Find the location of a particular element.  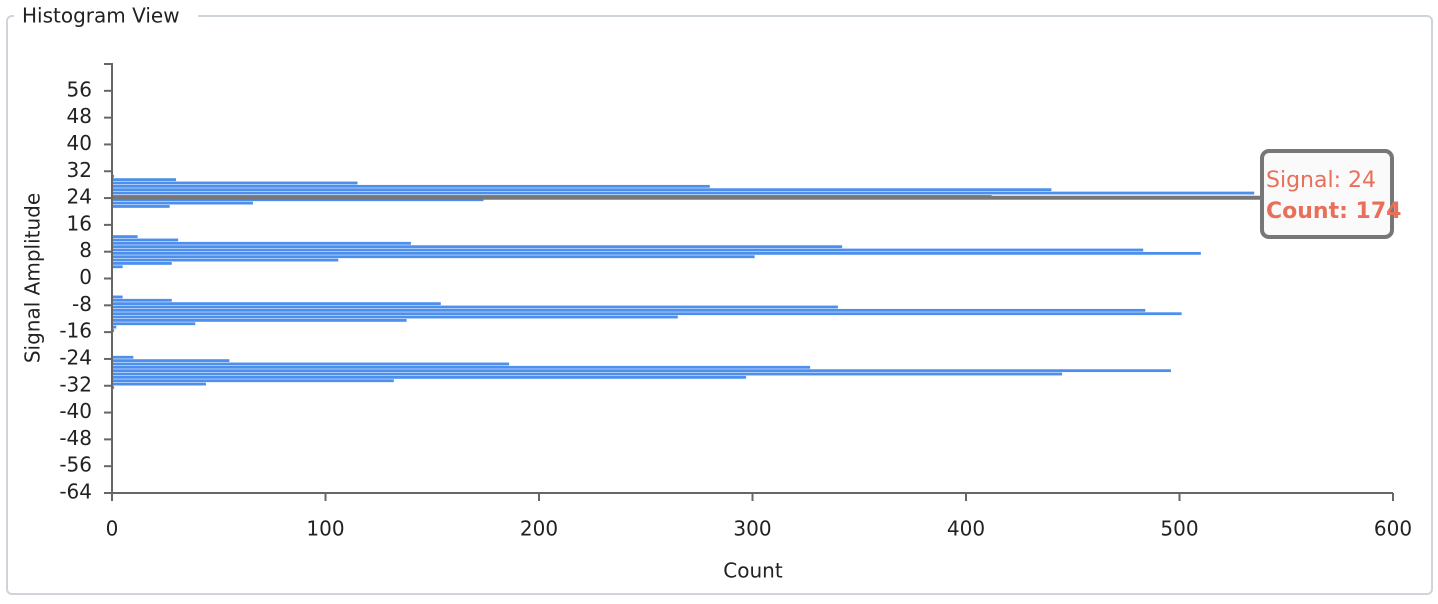

y-axis-label: Signal Amplitude is located at coordinates (33, 278).